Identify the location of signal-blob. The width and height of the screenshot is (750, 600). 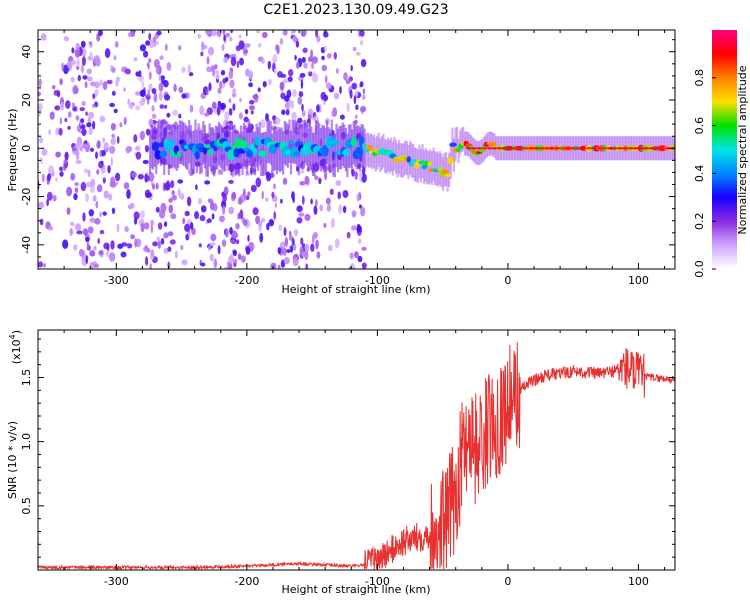
(450, 160).